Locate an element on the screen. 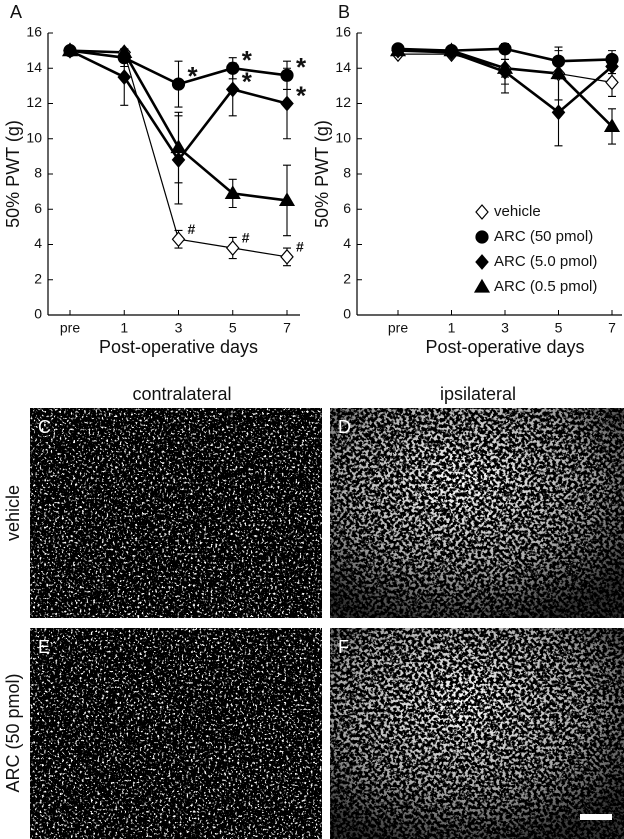 Image resolution: width=624 pixels, height=839 pixels. panel-label: B is located at coordinates (344, 12).